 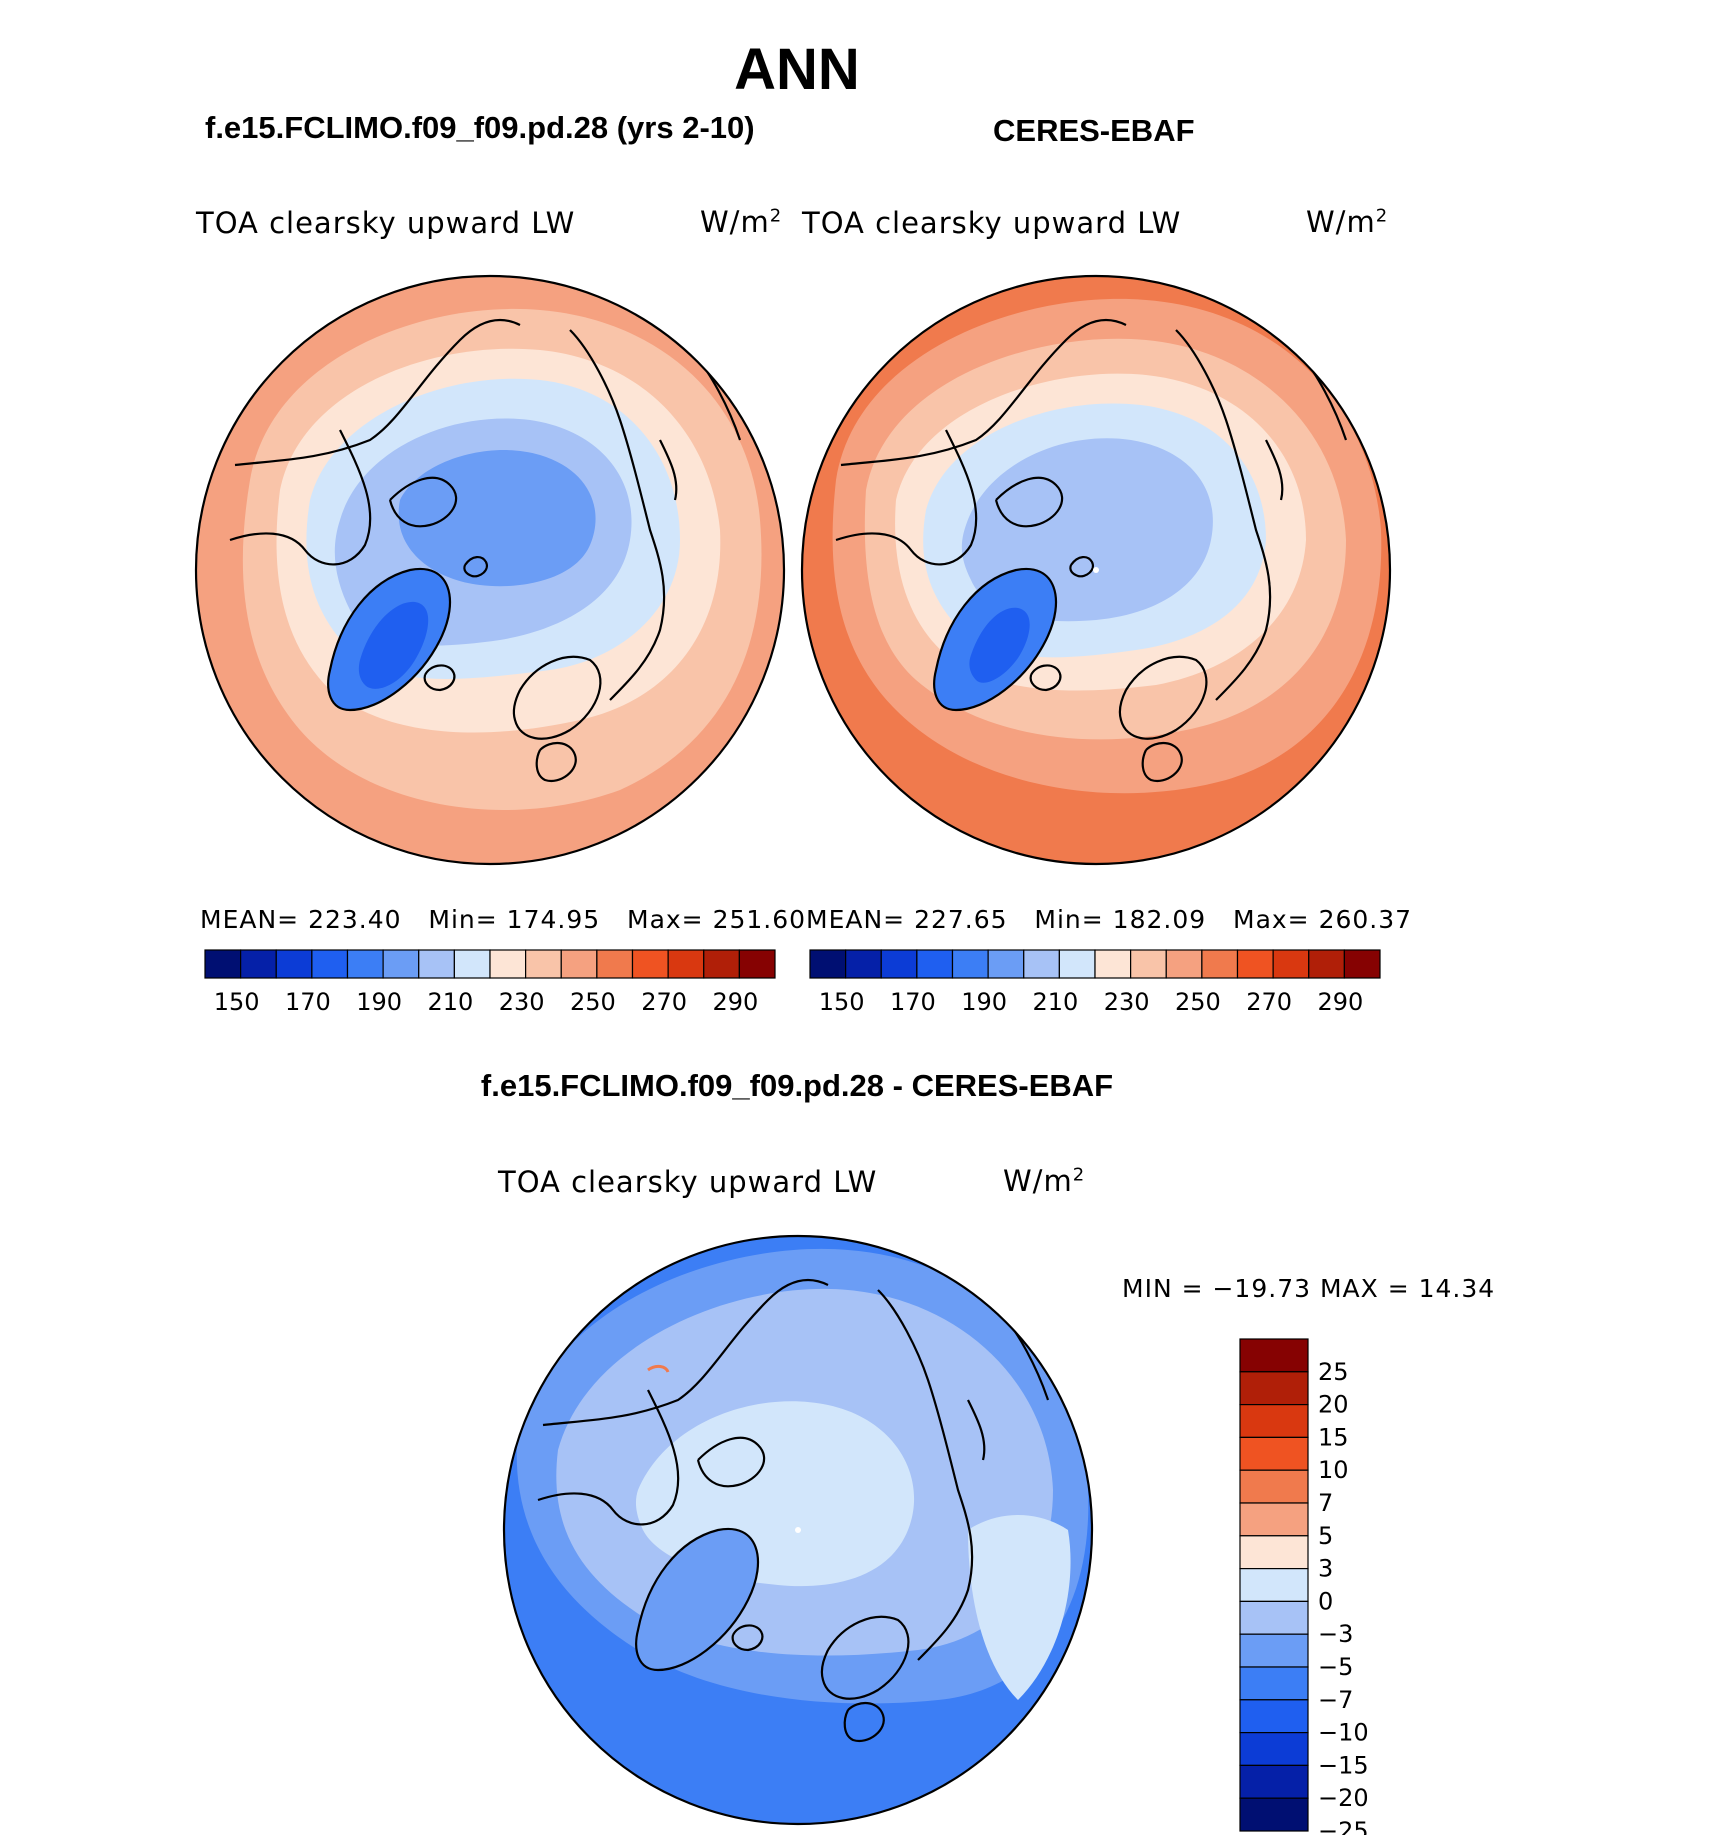 What do you see at coordinates (1325, 1601) in the screenshot?
I see `diff-colorbar-tick-label: 0` at bounding box center [1325, 1601].